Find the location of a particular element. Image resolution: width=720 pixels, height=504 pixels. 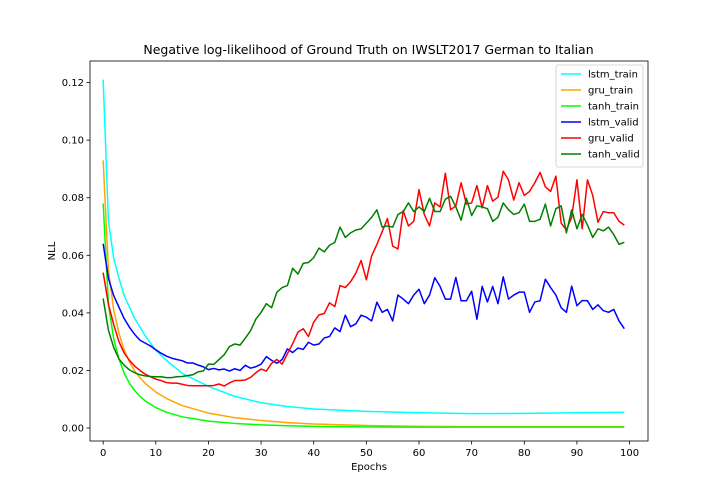

legend-label-lstm-train: lstm_train is located at coordinates (613, 75).